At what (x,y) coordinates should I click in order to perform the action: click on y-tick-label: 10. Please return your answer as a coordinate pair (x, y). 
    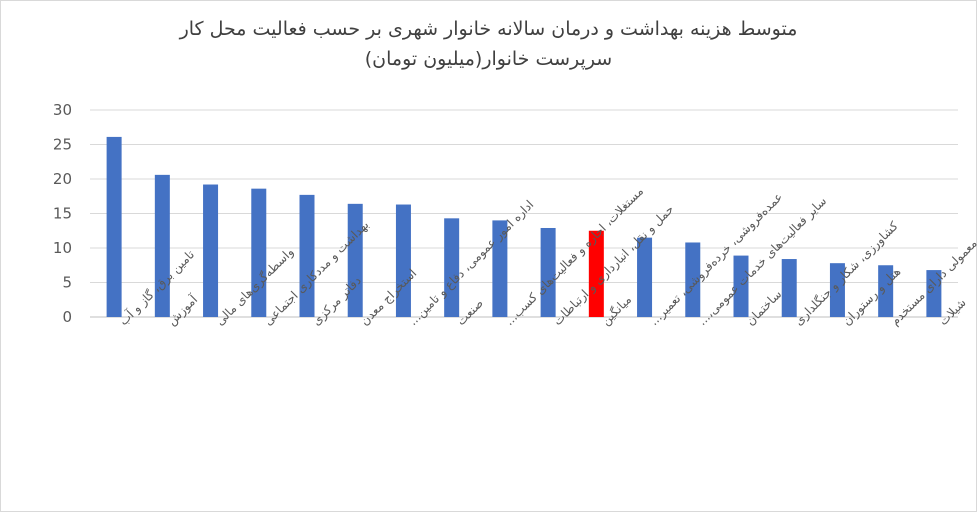
    Looking at the image, I should click on (62, 248).